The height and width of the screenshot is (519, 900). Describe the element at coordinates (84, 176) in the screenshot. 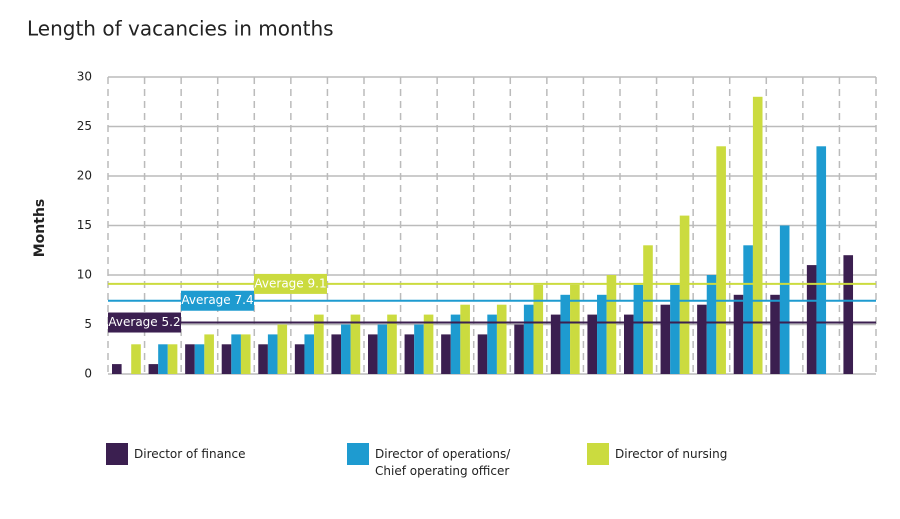

I see `y-tick-label: 20` at that location.